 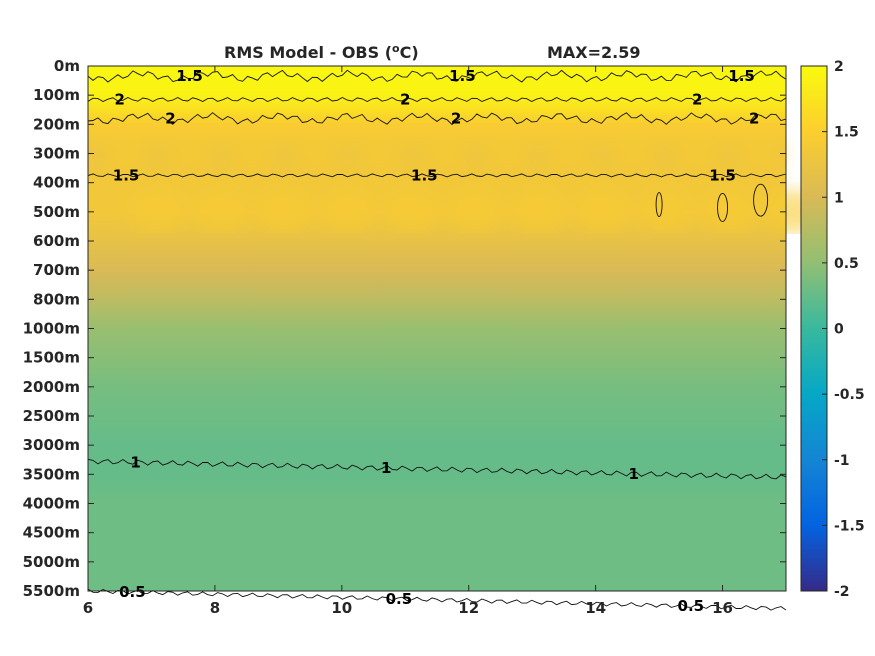 I want to click on colorbar-ticks: 2 1.5 1 0.5 0 -0.5 -1 -1.5 -2, so click(x=843, y=329).